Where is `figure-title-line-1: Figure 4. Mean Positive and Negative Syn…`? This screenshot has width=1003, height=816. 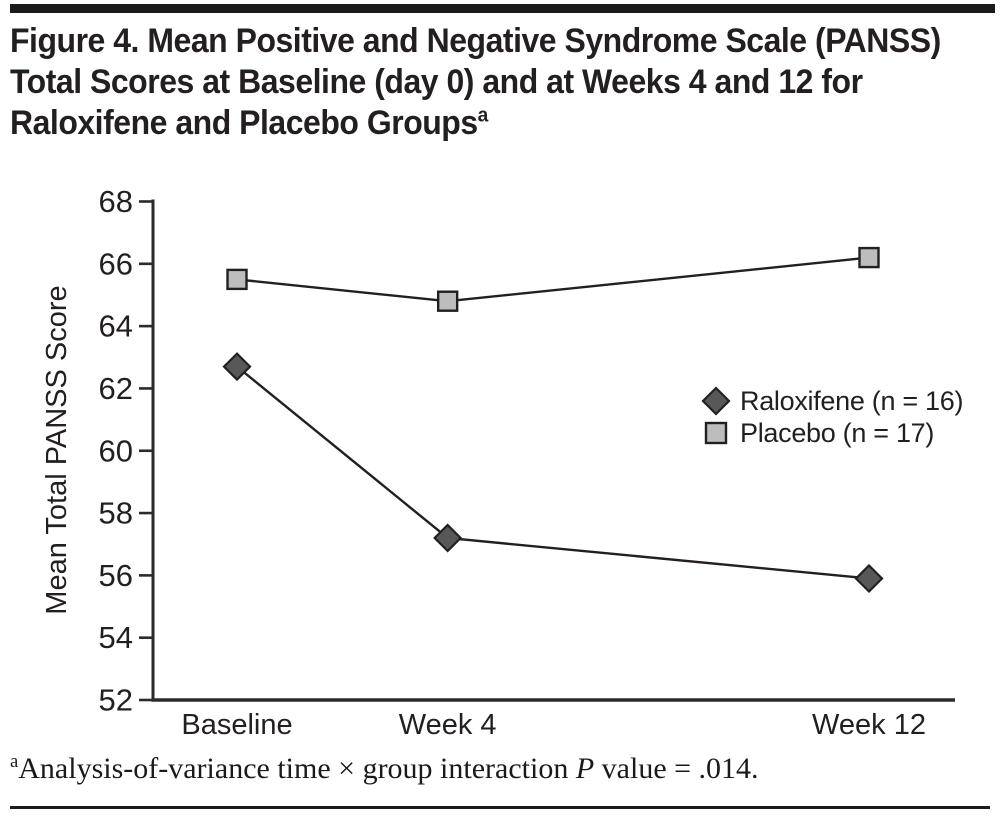
figure-title-line-1: Figure 4. Mean Positive and Negative Syn… is located at coordinates (475, 41).